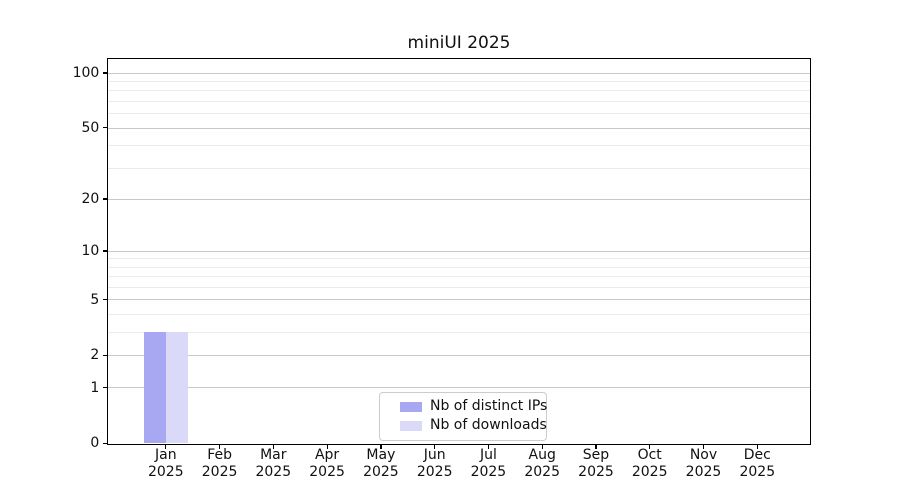 This screenshot has width=900, height=500. Describe the element at coordinates (90, 127) in the screenshot. I see `y-tick-label: 50` at that location.